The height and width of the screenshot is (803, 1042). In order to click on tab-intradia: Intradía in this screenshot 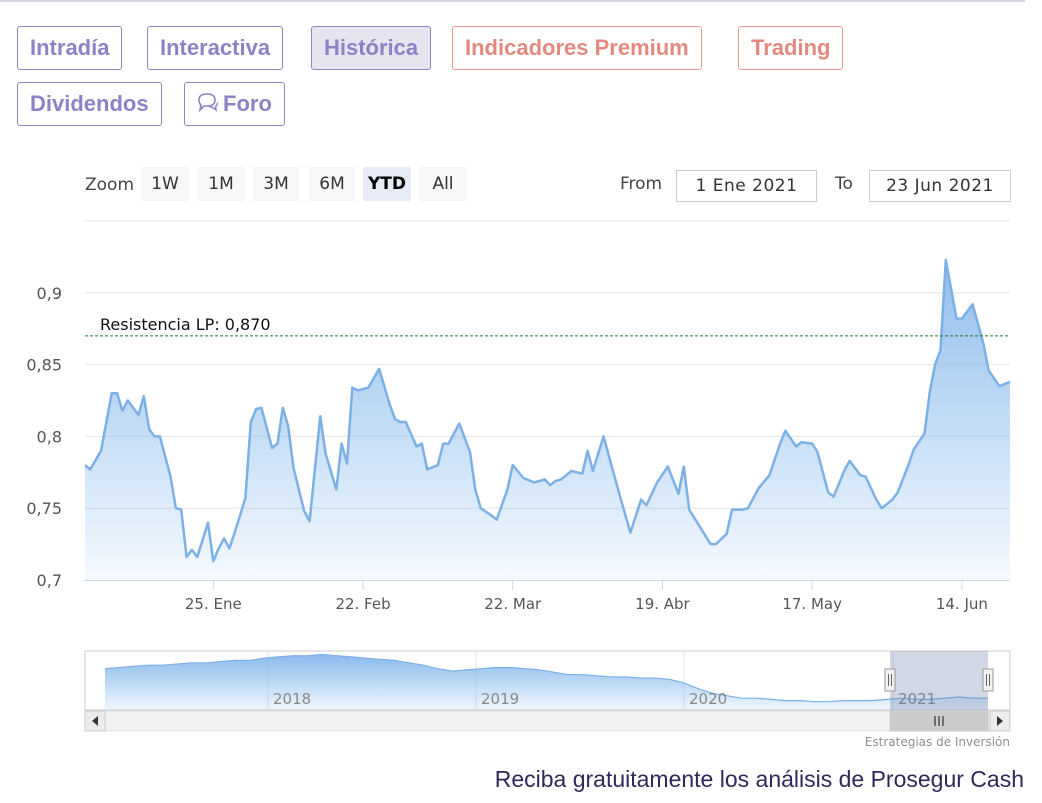, I will do `click(70, 48)`.